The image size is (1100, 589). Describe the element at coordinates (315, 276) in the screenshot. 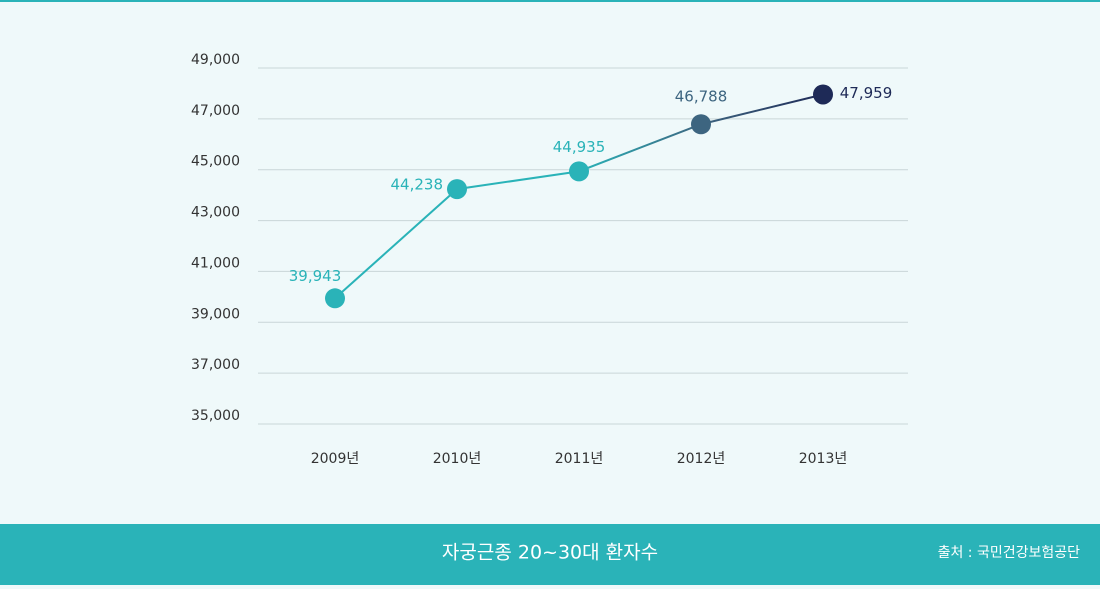

I see `value-label: 39,943` at that location.